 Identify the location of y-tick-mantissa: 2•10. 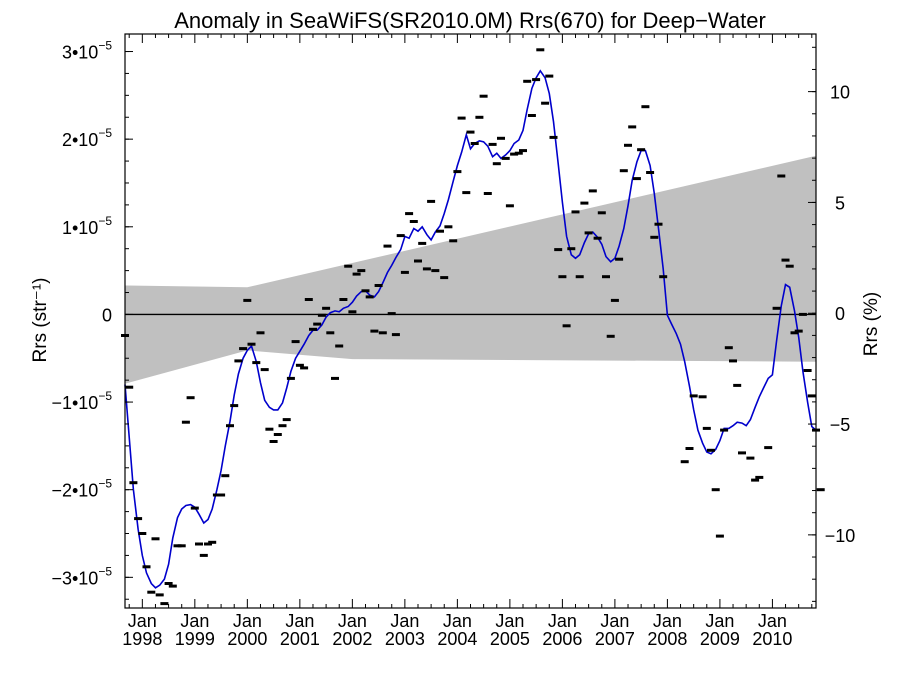
(80, 140).